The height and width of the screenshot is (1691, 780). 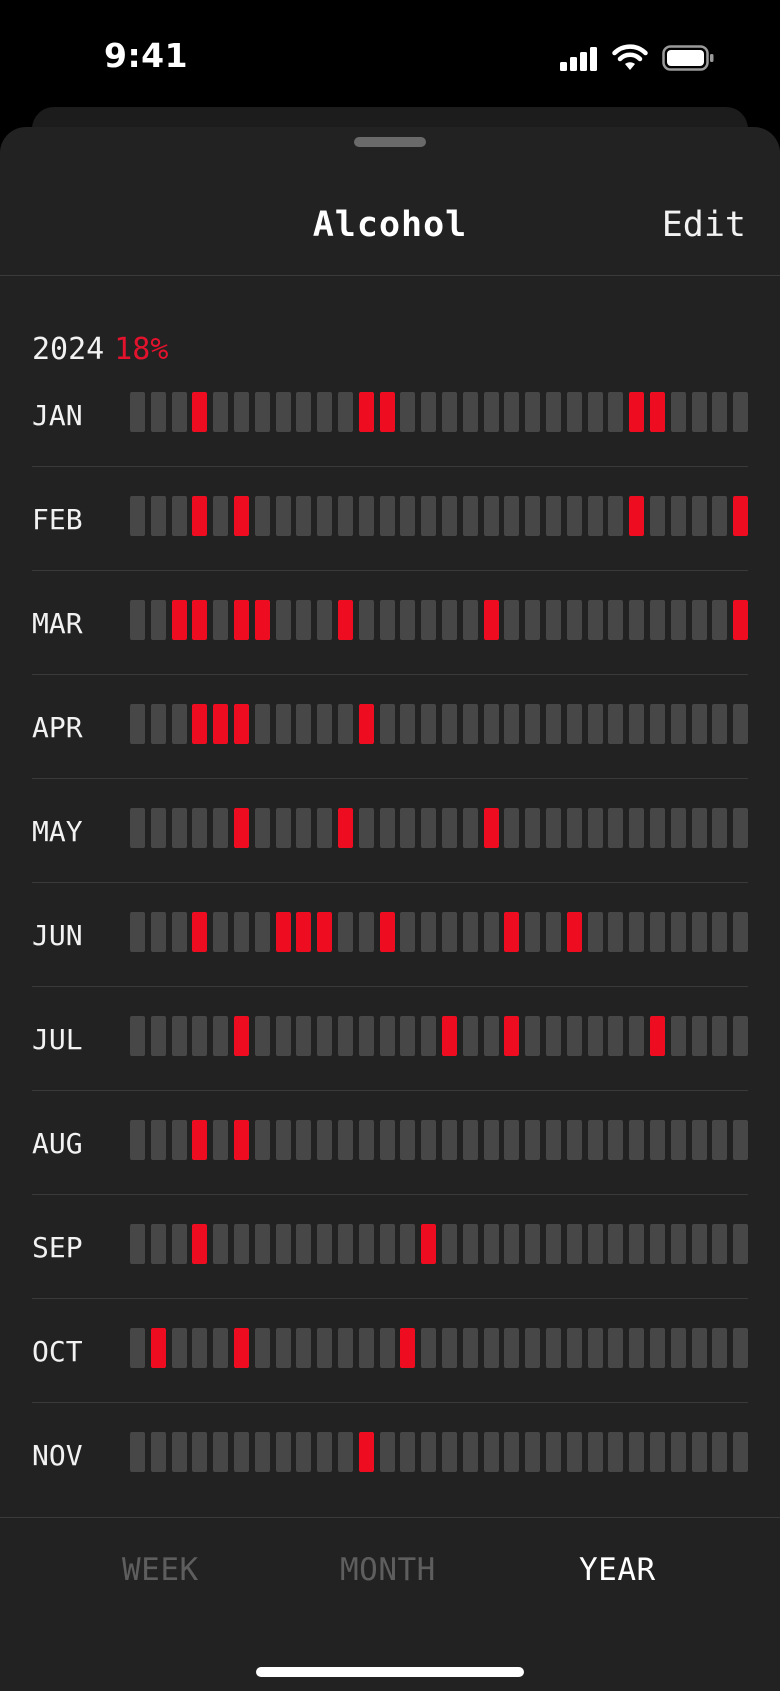 I want to click on tab-week: WEEK, so click(x=160, y=1570).